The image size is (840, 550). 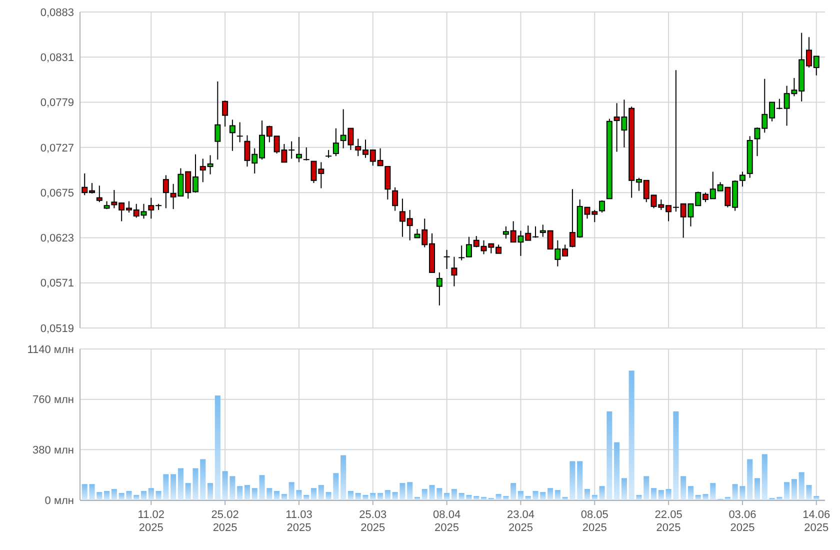 I want to click on y-tick-label: 1140 млн, so click(x=50, y=350).